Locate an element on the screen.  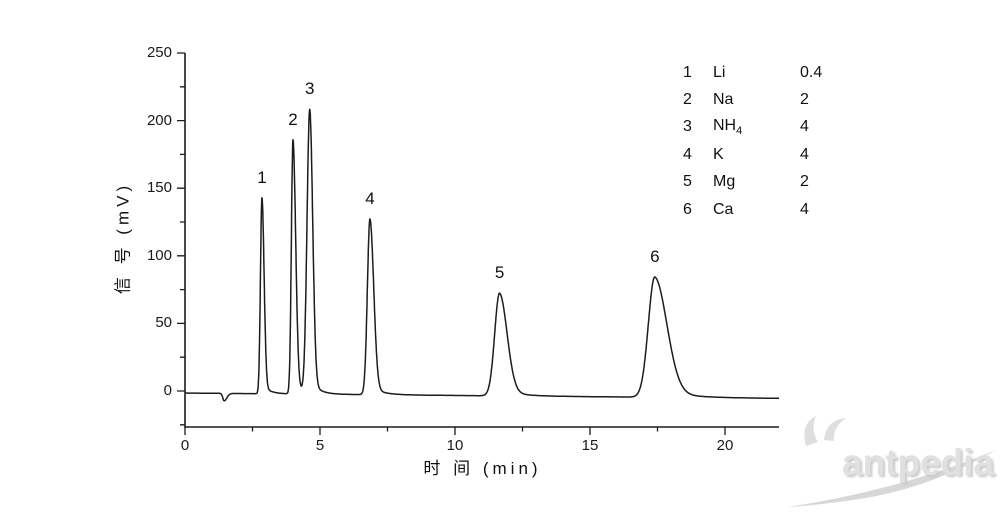
y-tick-label-200: 200 is located at coordinates (159, 120).